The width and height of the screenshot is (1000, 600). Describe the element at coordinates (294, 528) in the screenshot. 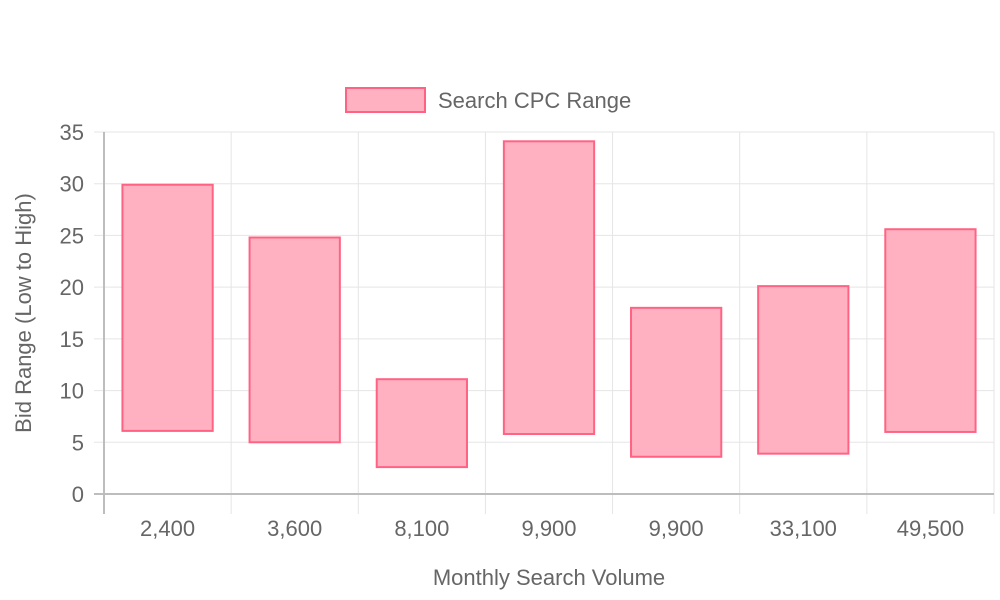

I see `x-tick-label: 3,600` at that location.